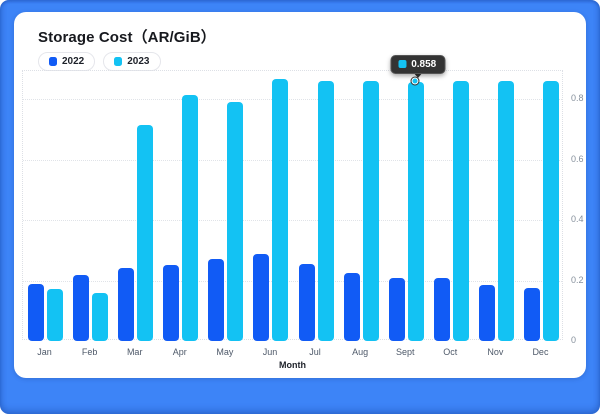 Image resolution: width=600 pixels, height=414 pixels. Describe the element at coordinates (577, 219) in the screenshot. I see `y-axis-tick-0.4: 0.4` at that location.